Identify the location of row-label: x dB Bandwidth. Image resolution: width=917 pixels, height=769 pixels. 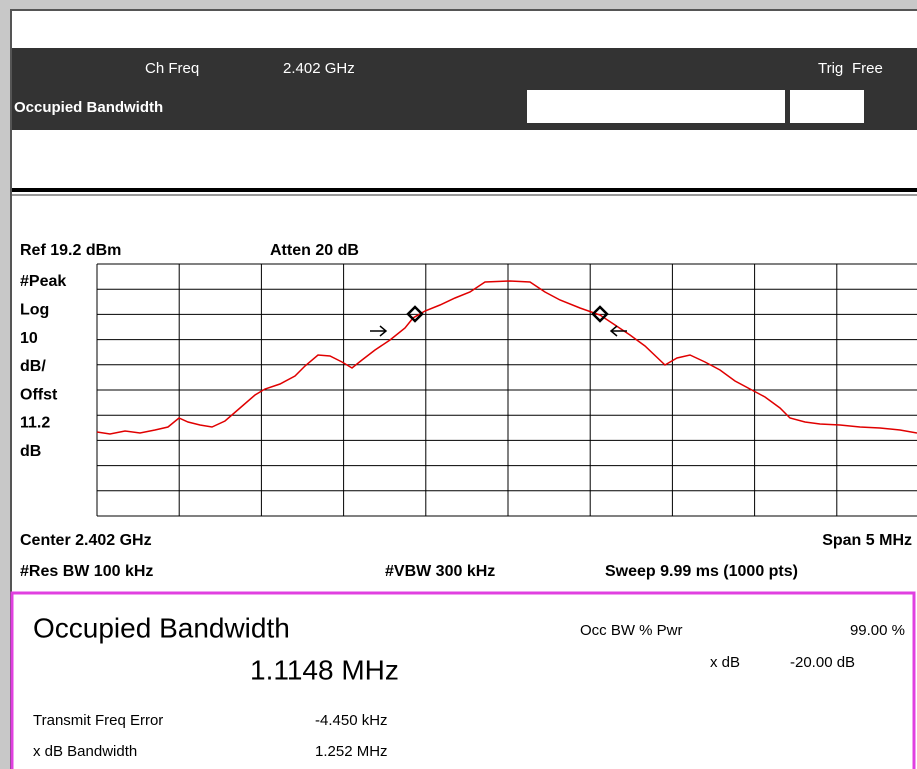
(85, 751).